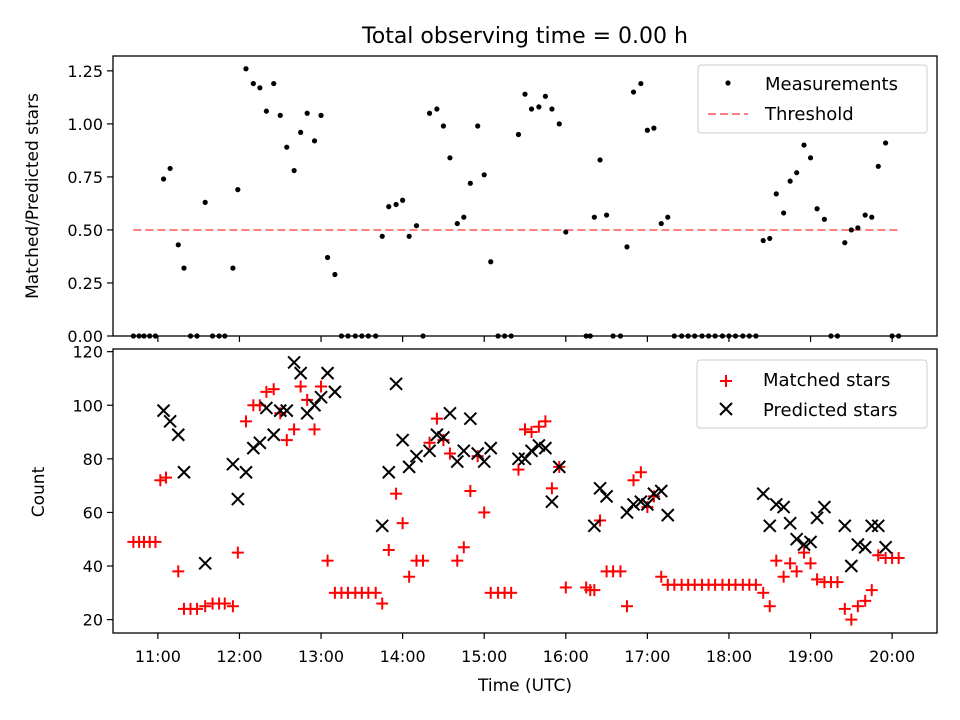 Image resolution: width=960 pixels, height=720 pixels. What do you see at coordinates (93, 512) in the screenshot?
I see `bottom-y-tick-label: 60` at bounding box center [93, 512].